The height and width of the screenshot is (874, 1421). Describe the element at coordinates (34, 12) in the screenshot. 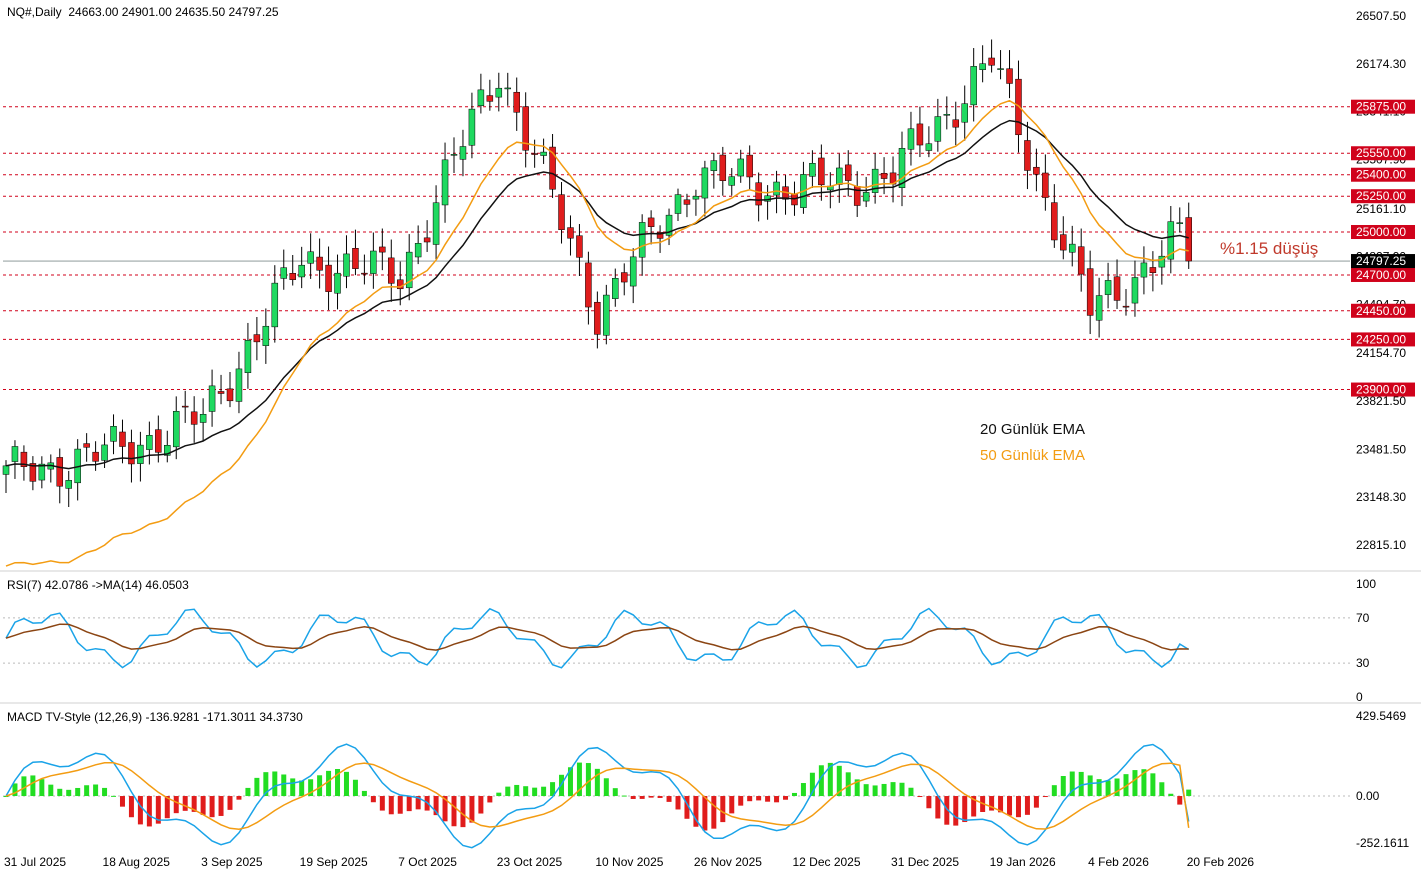

I see `symbol-label: NQ#,Daily` at that location.